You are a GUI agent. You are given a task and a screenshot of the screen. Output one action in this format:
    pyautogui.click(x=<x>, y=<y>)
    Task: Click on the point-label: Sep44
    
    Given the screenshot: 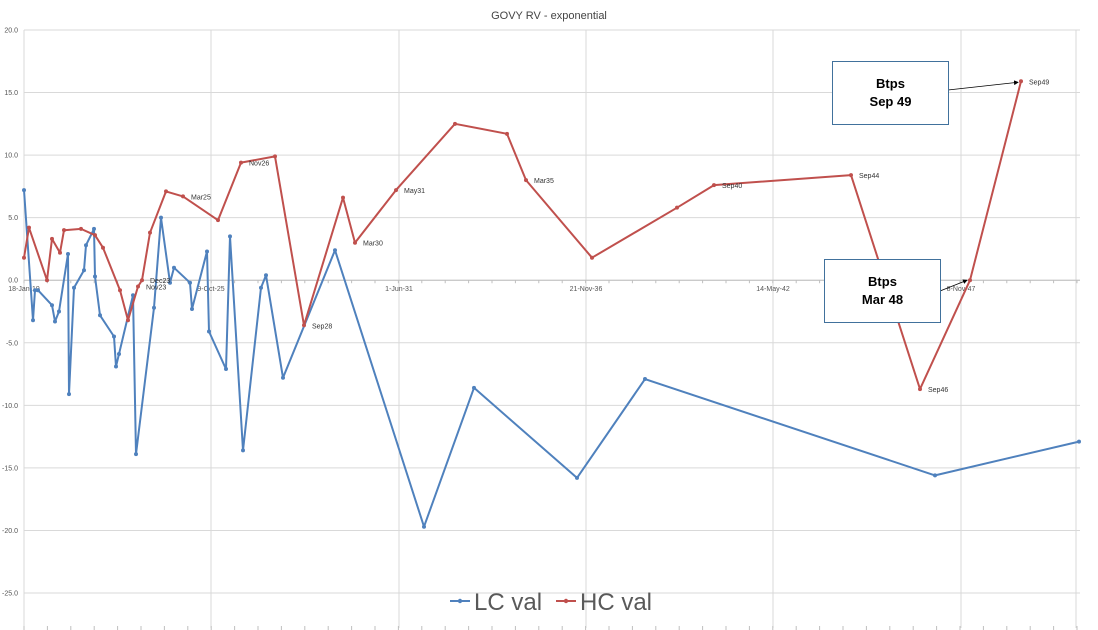 What is the action you would take?
    pyautogui.click(x=869, y=176)
    